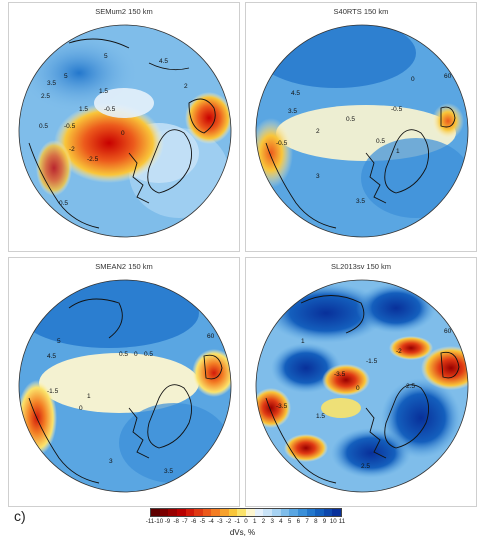  I want to click on contour-label: -3.5, so click(282, 406).